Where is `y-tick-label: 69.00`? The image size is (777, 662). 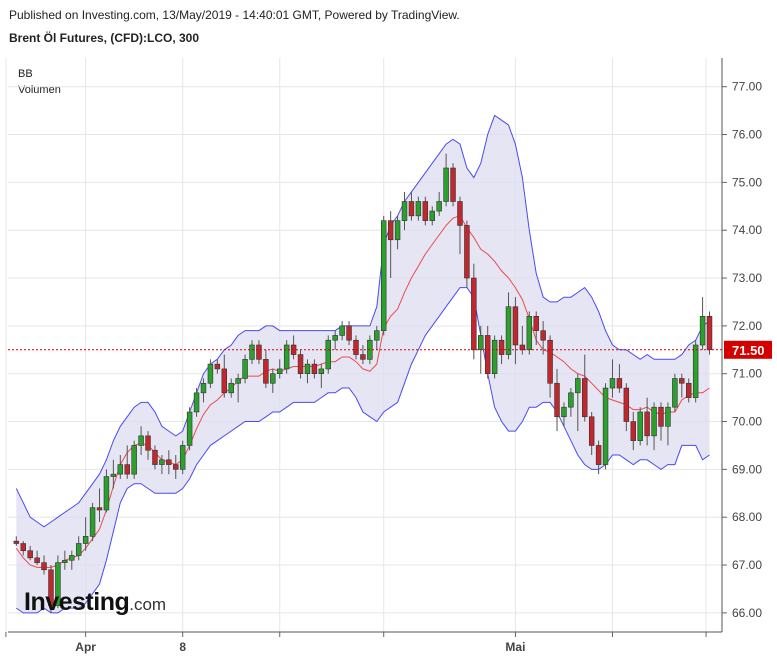
y-tick-label: 69.00 is located at coordinates (747, 469).